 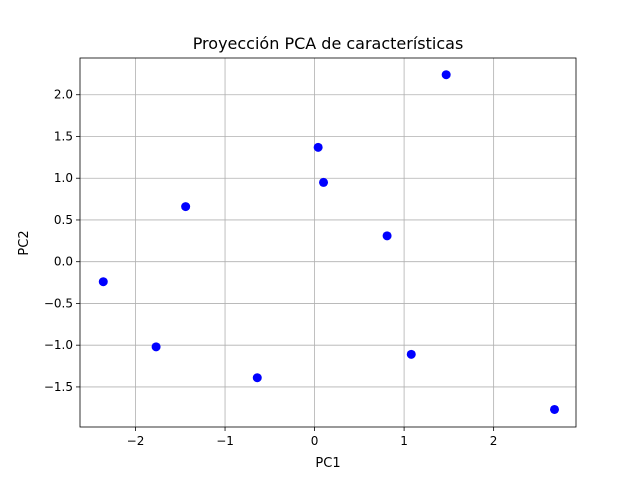 I want to click on y-tick-label: 0.0, so click(x=63, y=262).